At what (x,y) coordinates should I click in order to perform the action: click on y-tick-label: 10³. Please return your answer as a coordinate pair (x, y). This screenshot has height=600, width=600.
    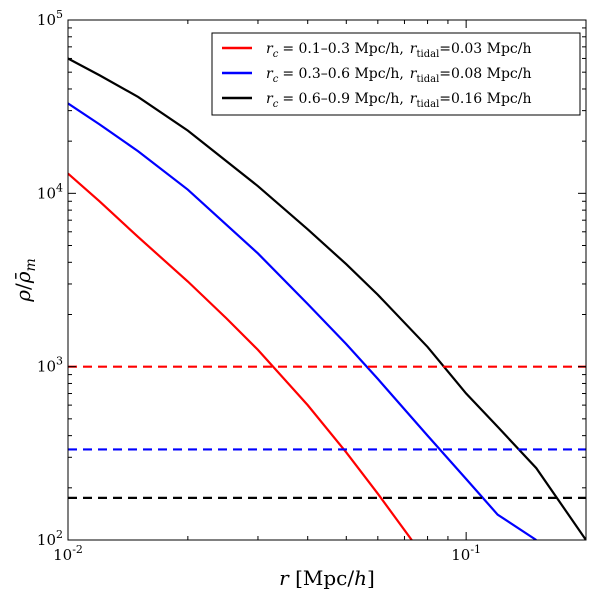
    Looking at the image, I should click on (50, 365).